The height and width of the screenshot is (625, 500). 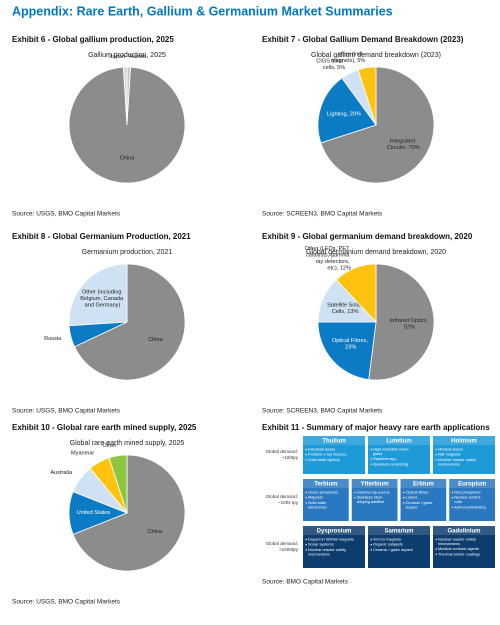 I want to click on element-name: Europium, so click(x=472, y=485).